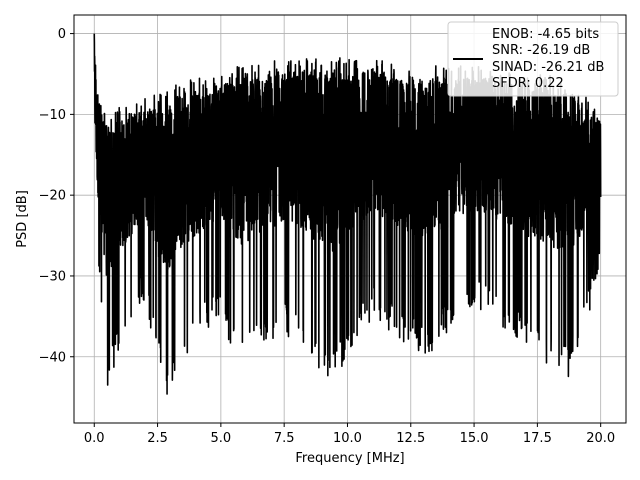 This screenshot has height=480, width=640. Describe the element at coordinates (52, 115) in the screenshot. I see `y-tick-label: −10` at that location.